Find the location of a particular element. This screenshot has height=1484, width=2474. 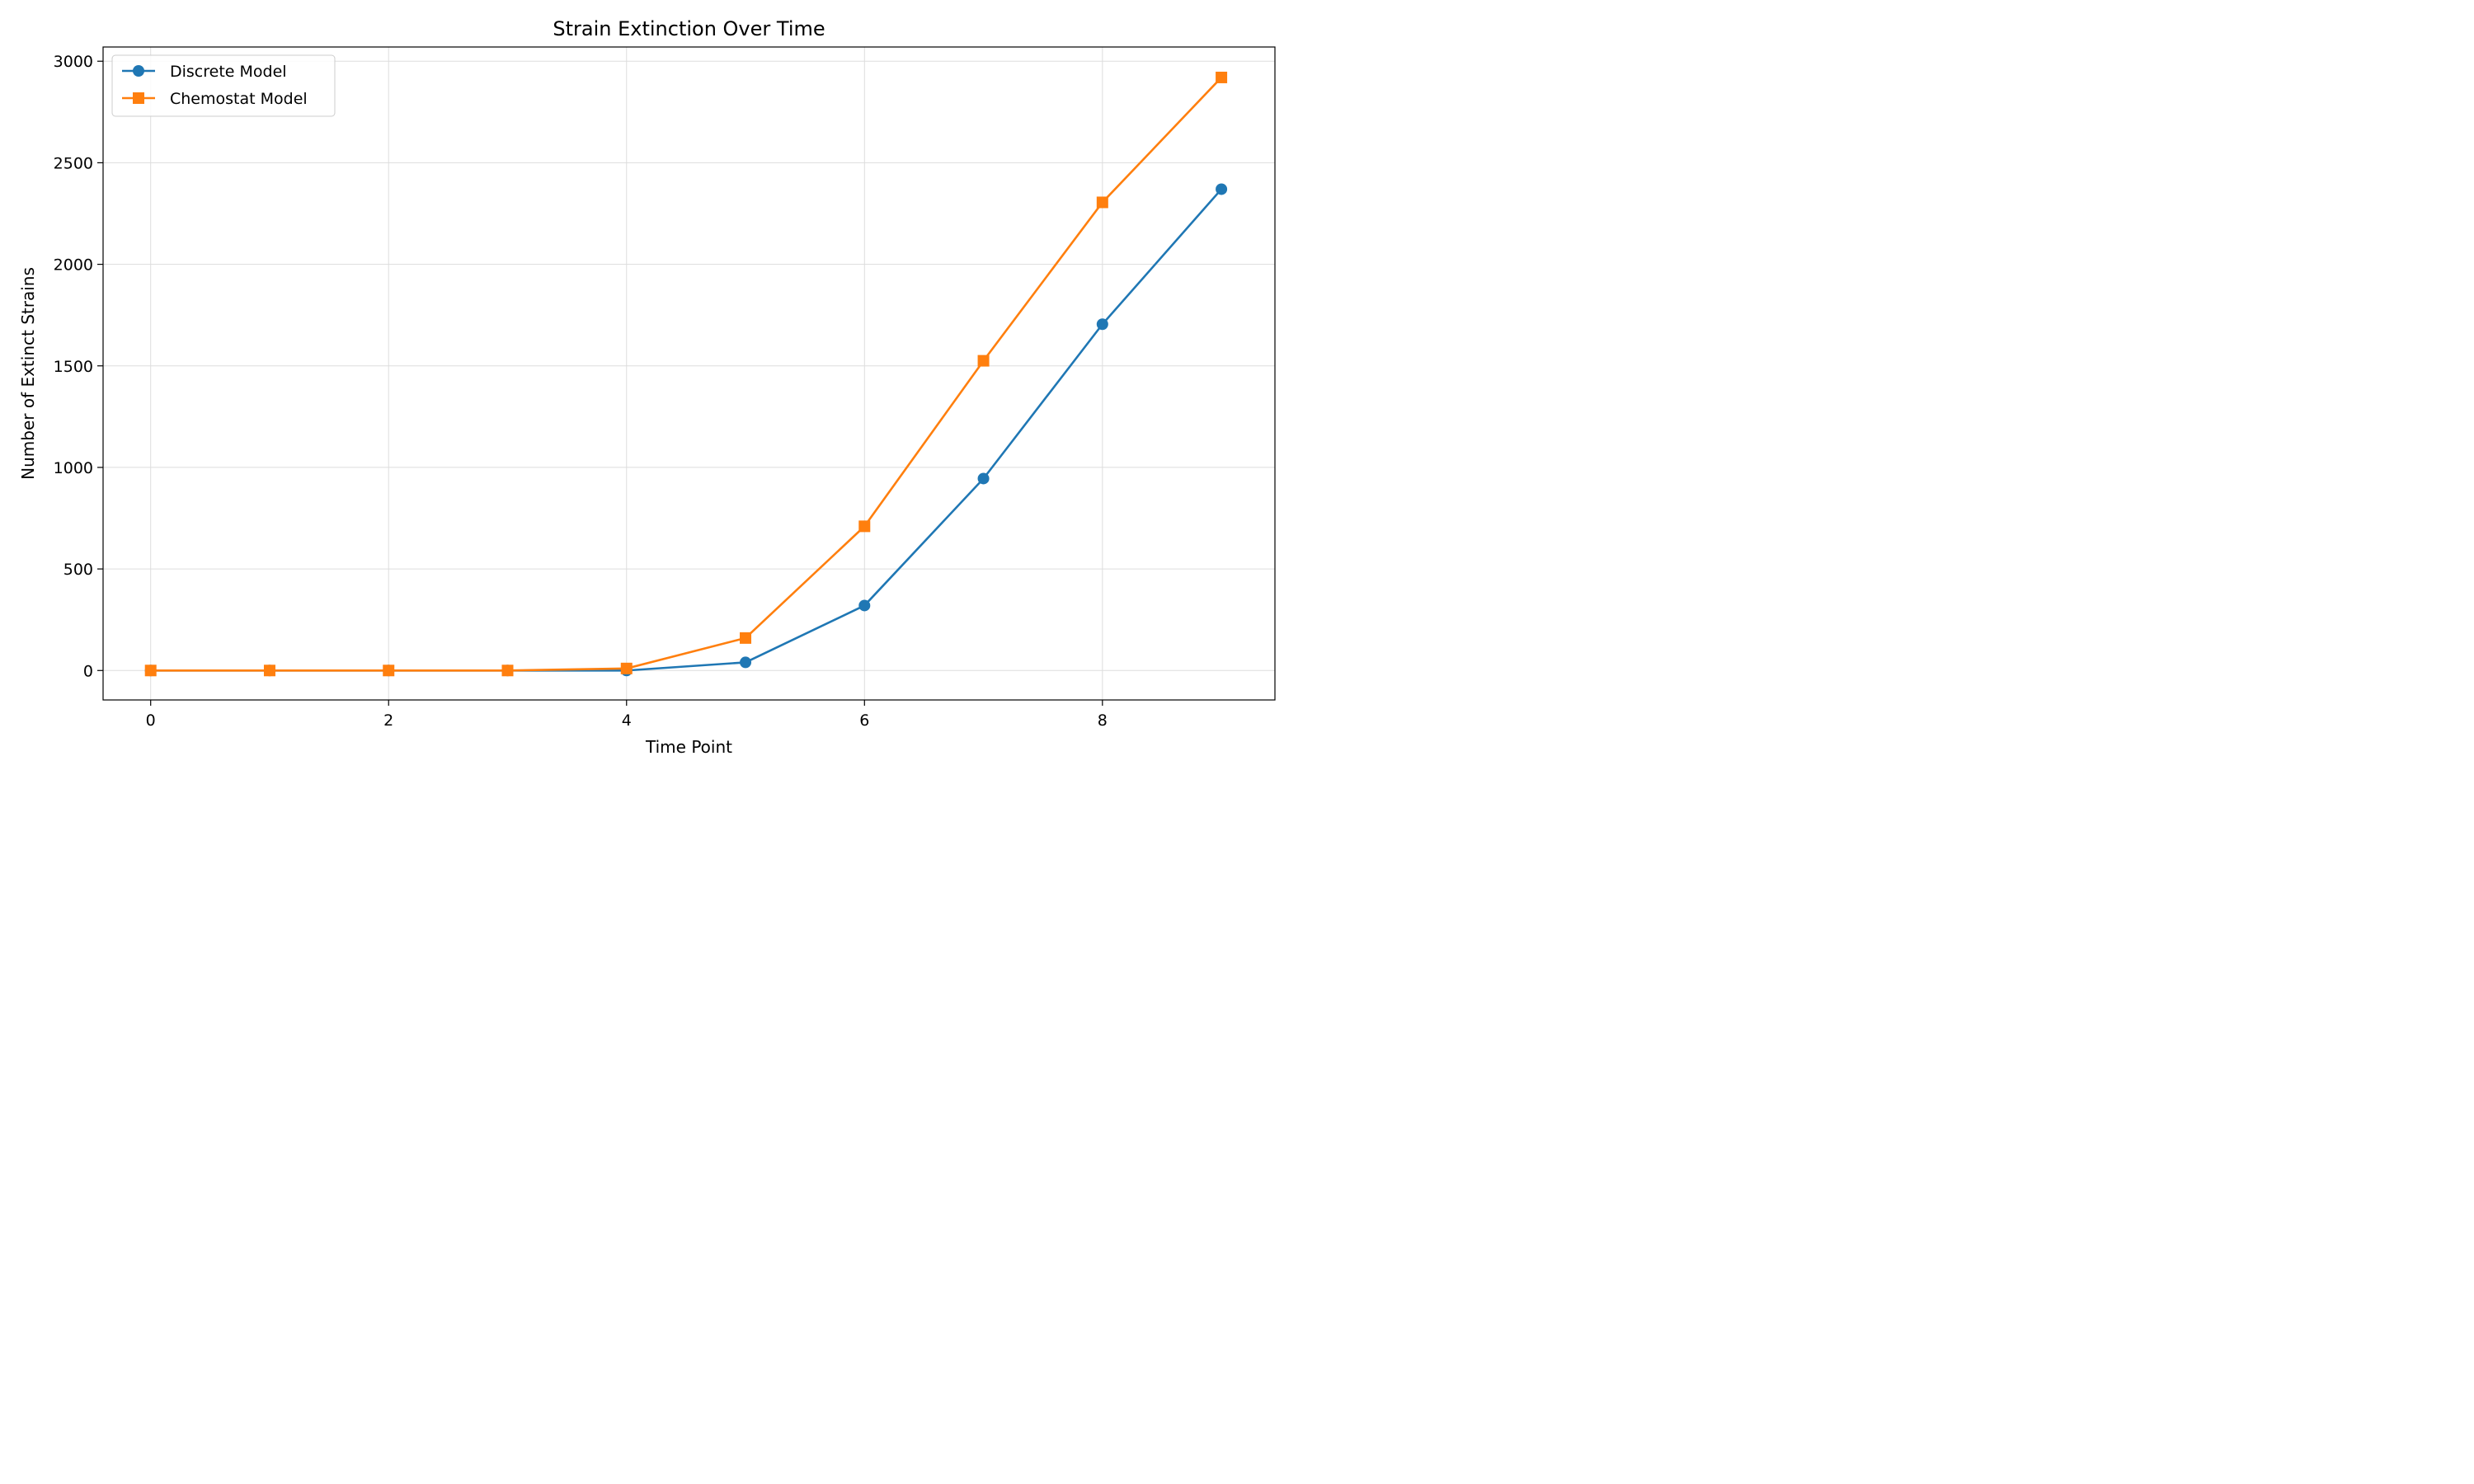

series-discrete-model is located at coordinates (686, 430).